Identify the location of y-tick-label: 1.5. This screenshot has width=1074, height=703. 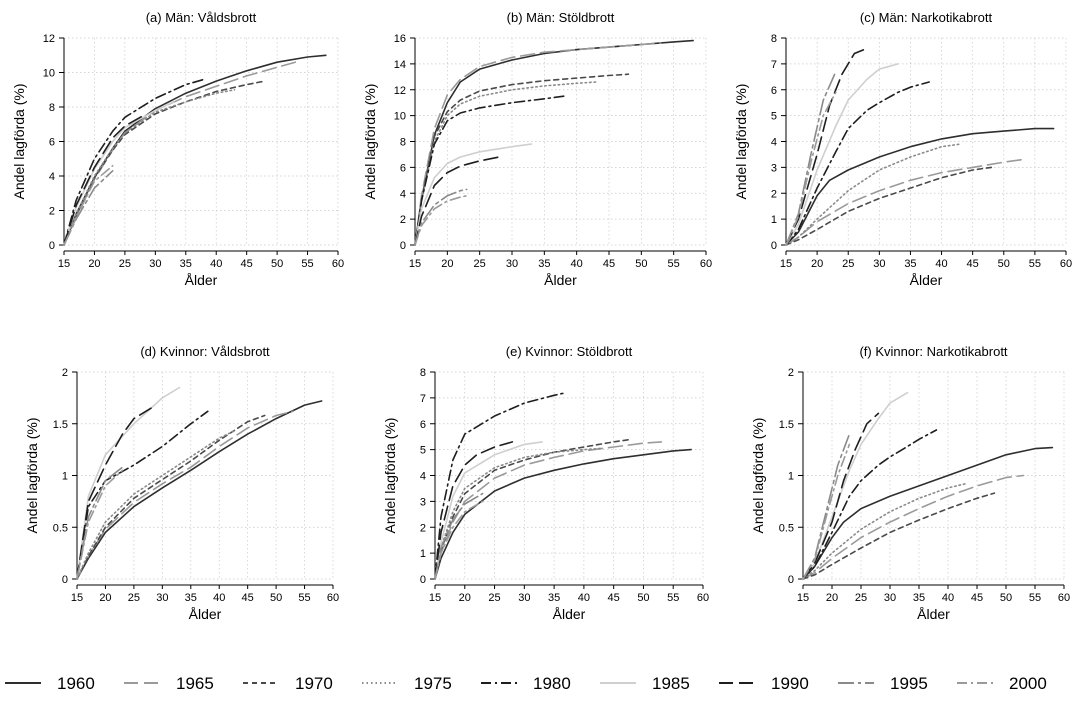
(786, 425).